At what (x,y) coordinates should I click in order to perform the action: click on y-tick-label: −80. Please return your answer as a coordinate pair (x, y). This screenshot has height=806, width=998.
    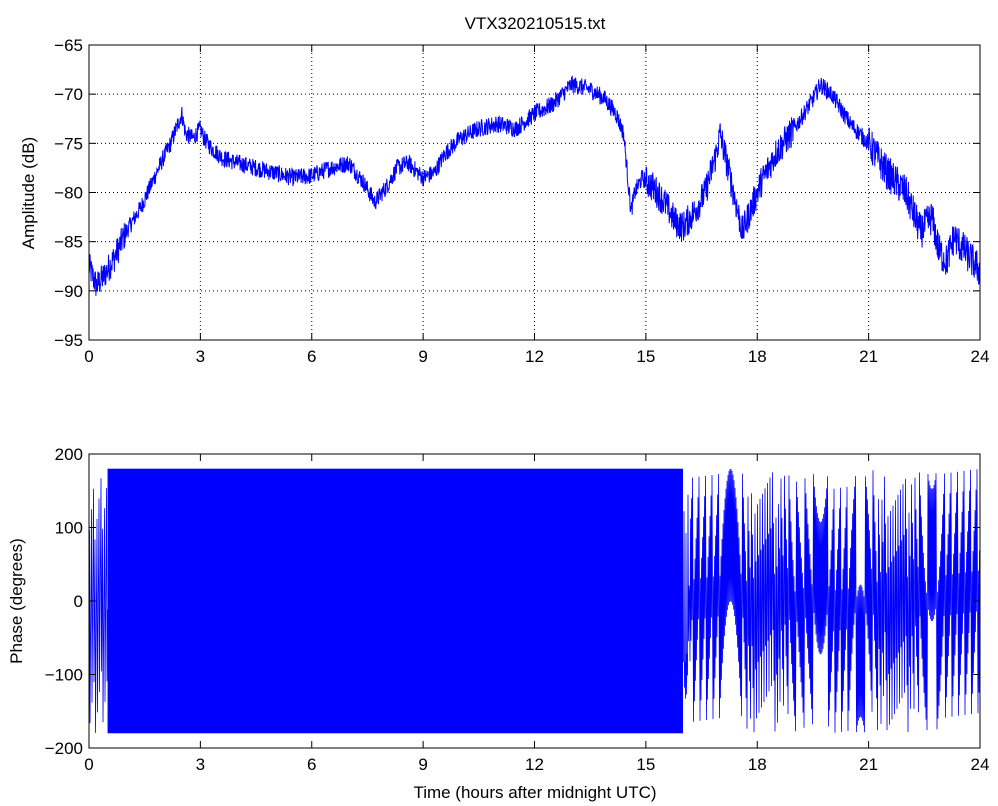
    Looking at the image, I should click on (68, 193).